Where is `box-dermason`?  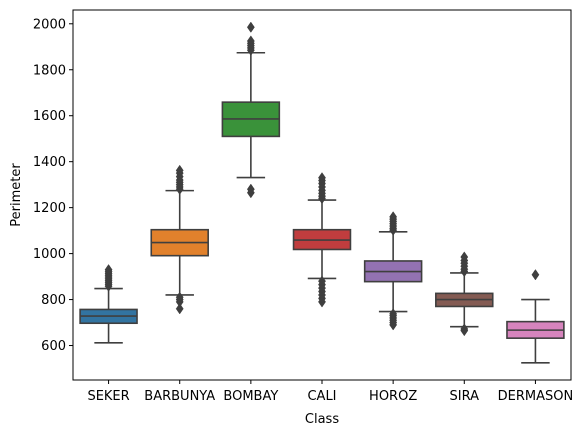
box-dermason is located at coordinates (535, 316).